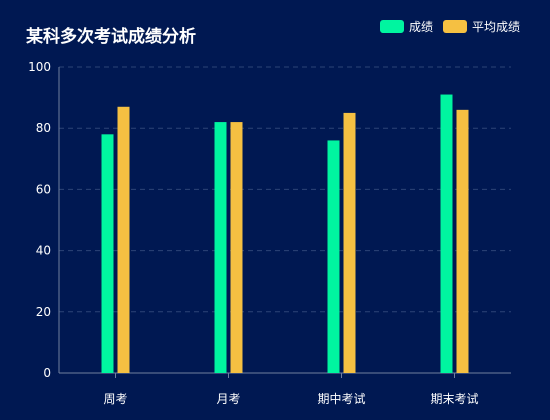 The height and width of the screenshot is (420, 550). I want to click on chart-title: 某科多次考试成绩分析, so click(111, 37).